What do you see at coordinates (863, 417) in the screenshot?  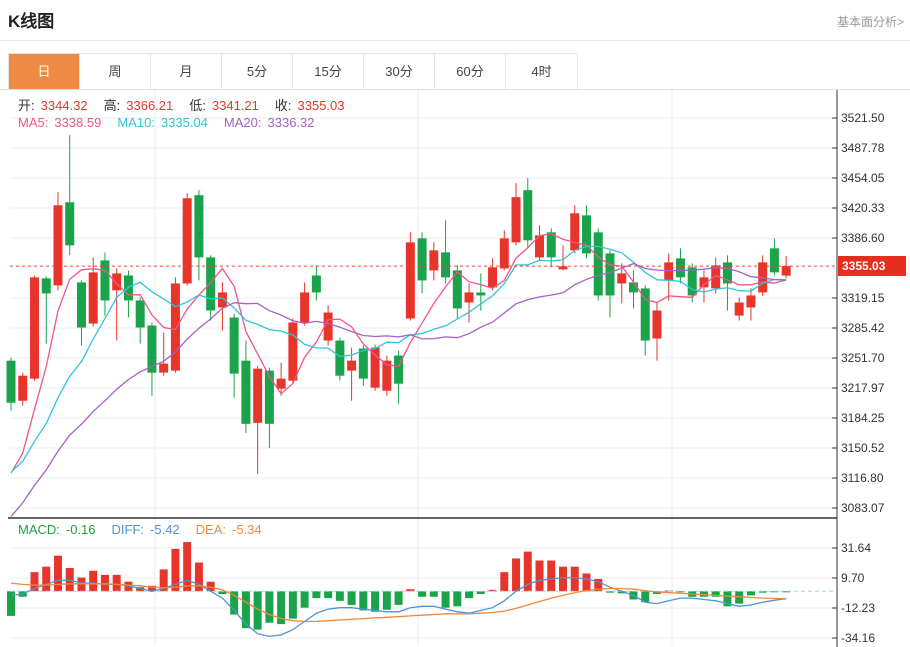 I see `axis-label: 3184.25` at bounding box center [863, 417].